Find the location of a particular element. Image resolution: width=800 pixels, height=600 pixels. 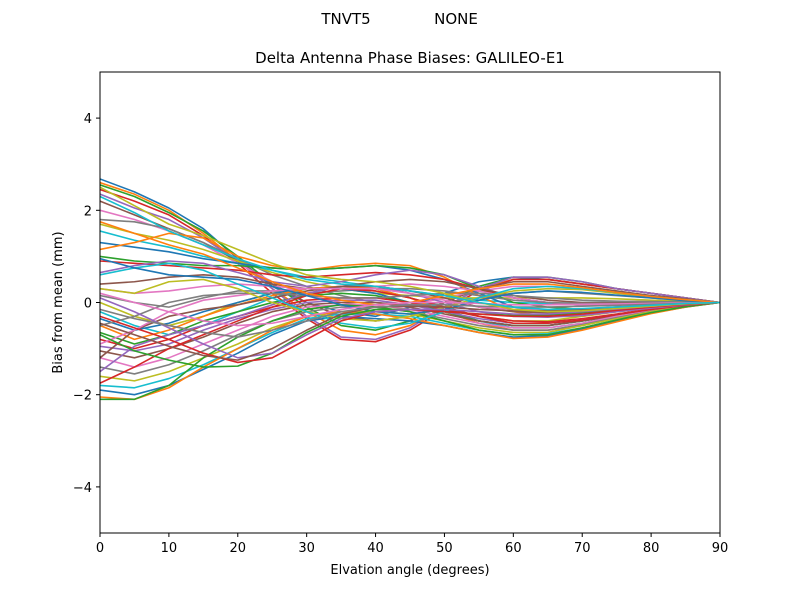

x-tick-label: 60 is located at coordinates (513, 548).